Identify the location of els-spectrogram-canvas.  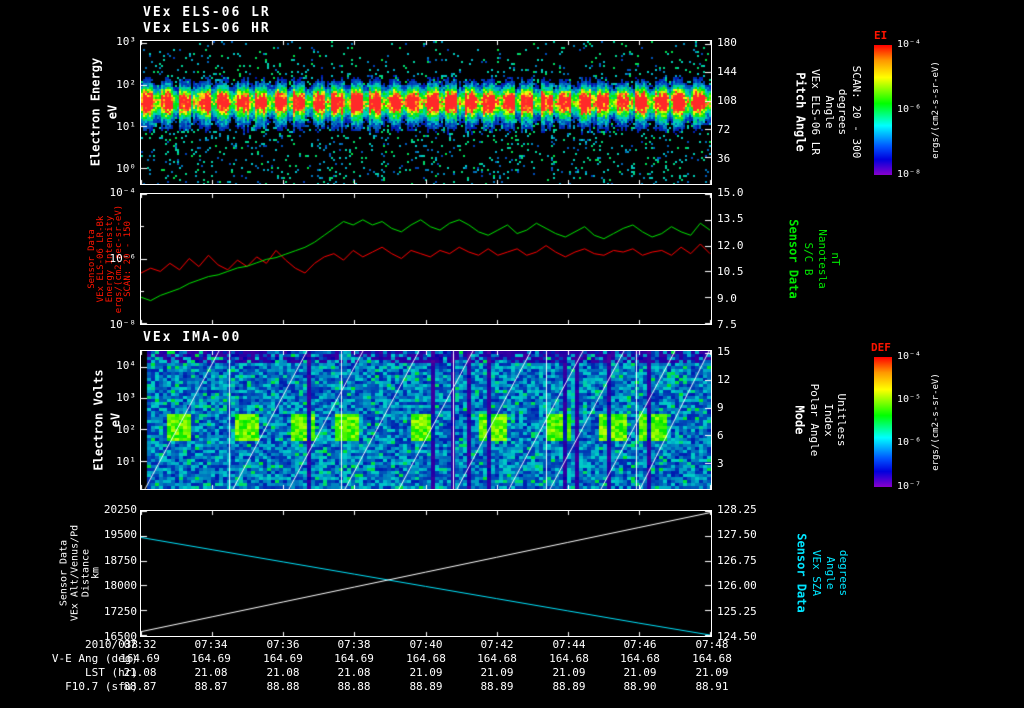
(426, 112).